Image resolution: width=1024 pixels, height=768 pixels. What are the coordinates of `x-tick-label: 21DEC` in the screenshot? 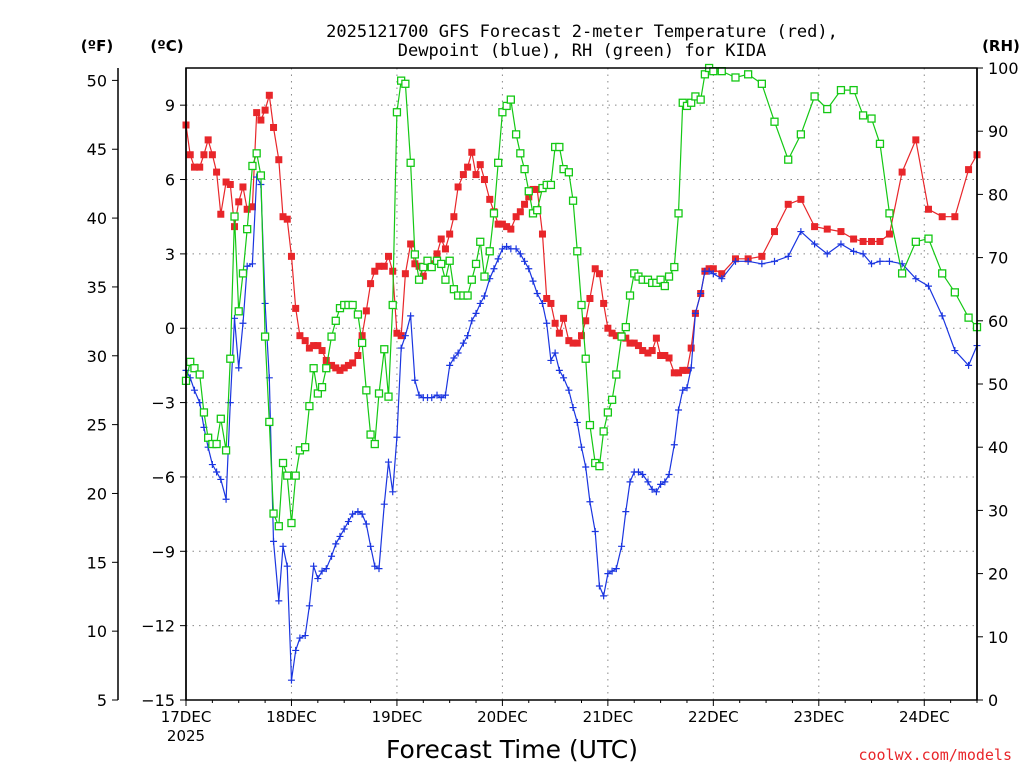 It's located at (608, 717).